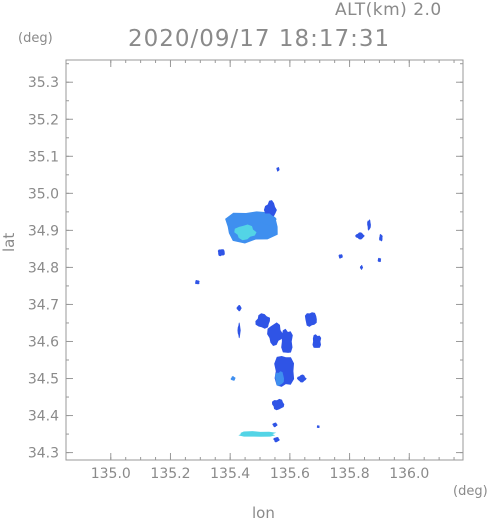  What do you see at coordinates (350, 474) in the screenshot?
I see `x-tick-label: 135.8` at bounding box center [350, 474].